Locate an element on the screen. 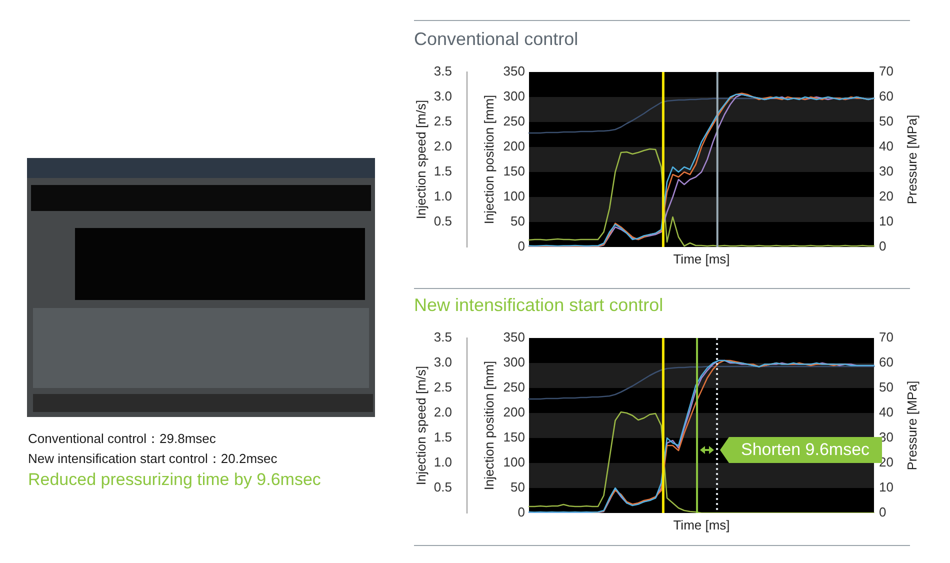 Image resolution: width=950 pixels, height=563 pixels. chart-title: Conventional control is located at coordinates (496, 38).